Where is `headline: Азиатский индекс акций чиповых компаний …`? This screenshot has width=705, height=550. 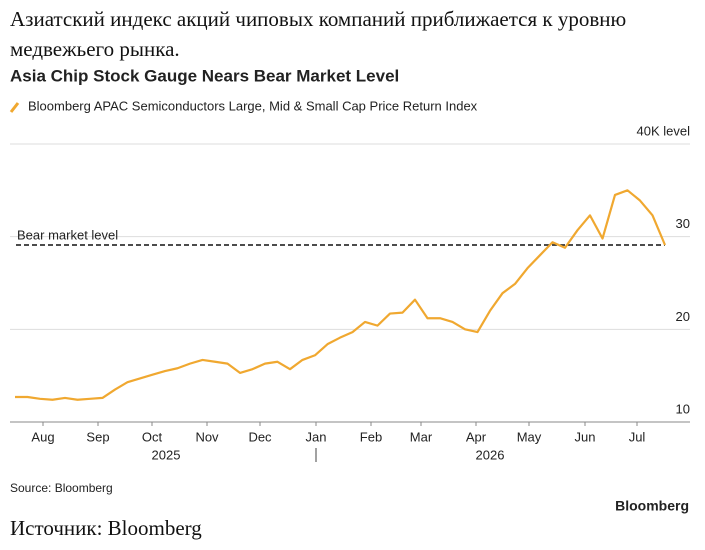
headline: Азиатский индекс акций чиповых компаний … is located at coordinates (318, 34).